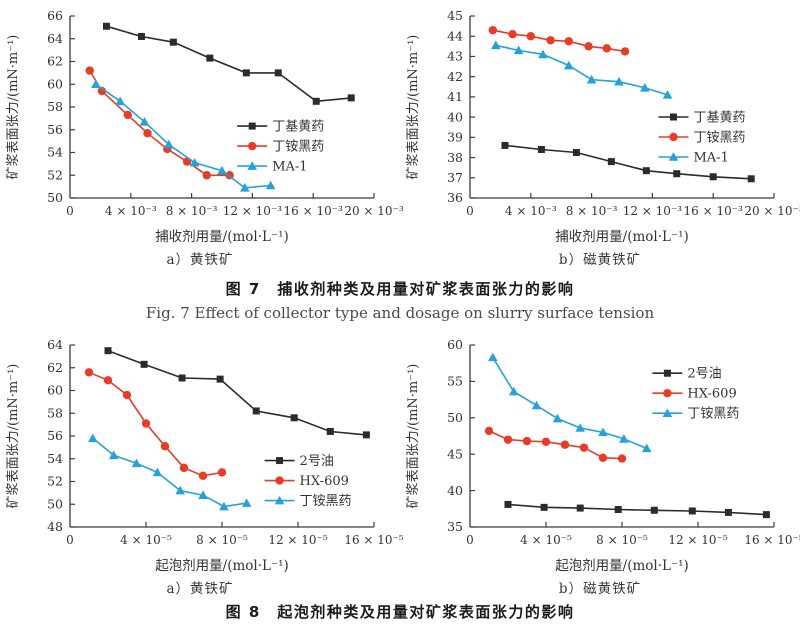 The image size is (800, 625). Describe the element at coordinates (55, 526) in the screenshot. I see `svg-text: 48` at that location.